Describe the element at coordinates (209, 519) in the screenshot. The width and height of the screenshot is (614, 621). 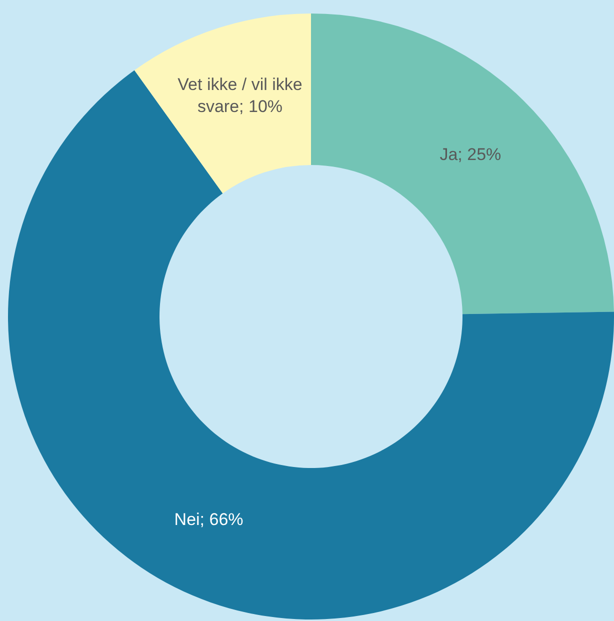
I see `slice-label: Nei; 66%` at that location.